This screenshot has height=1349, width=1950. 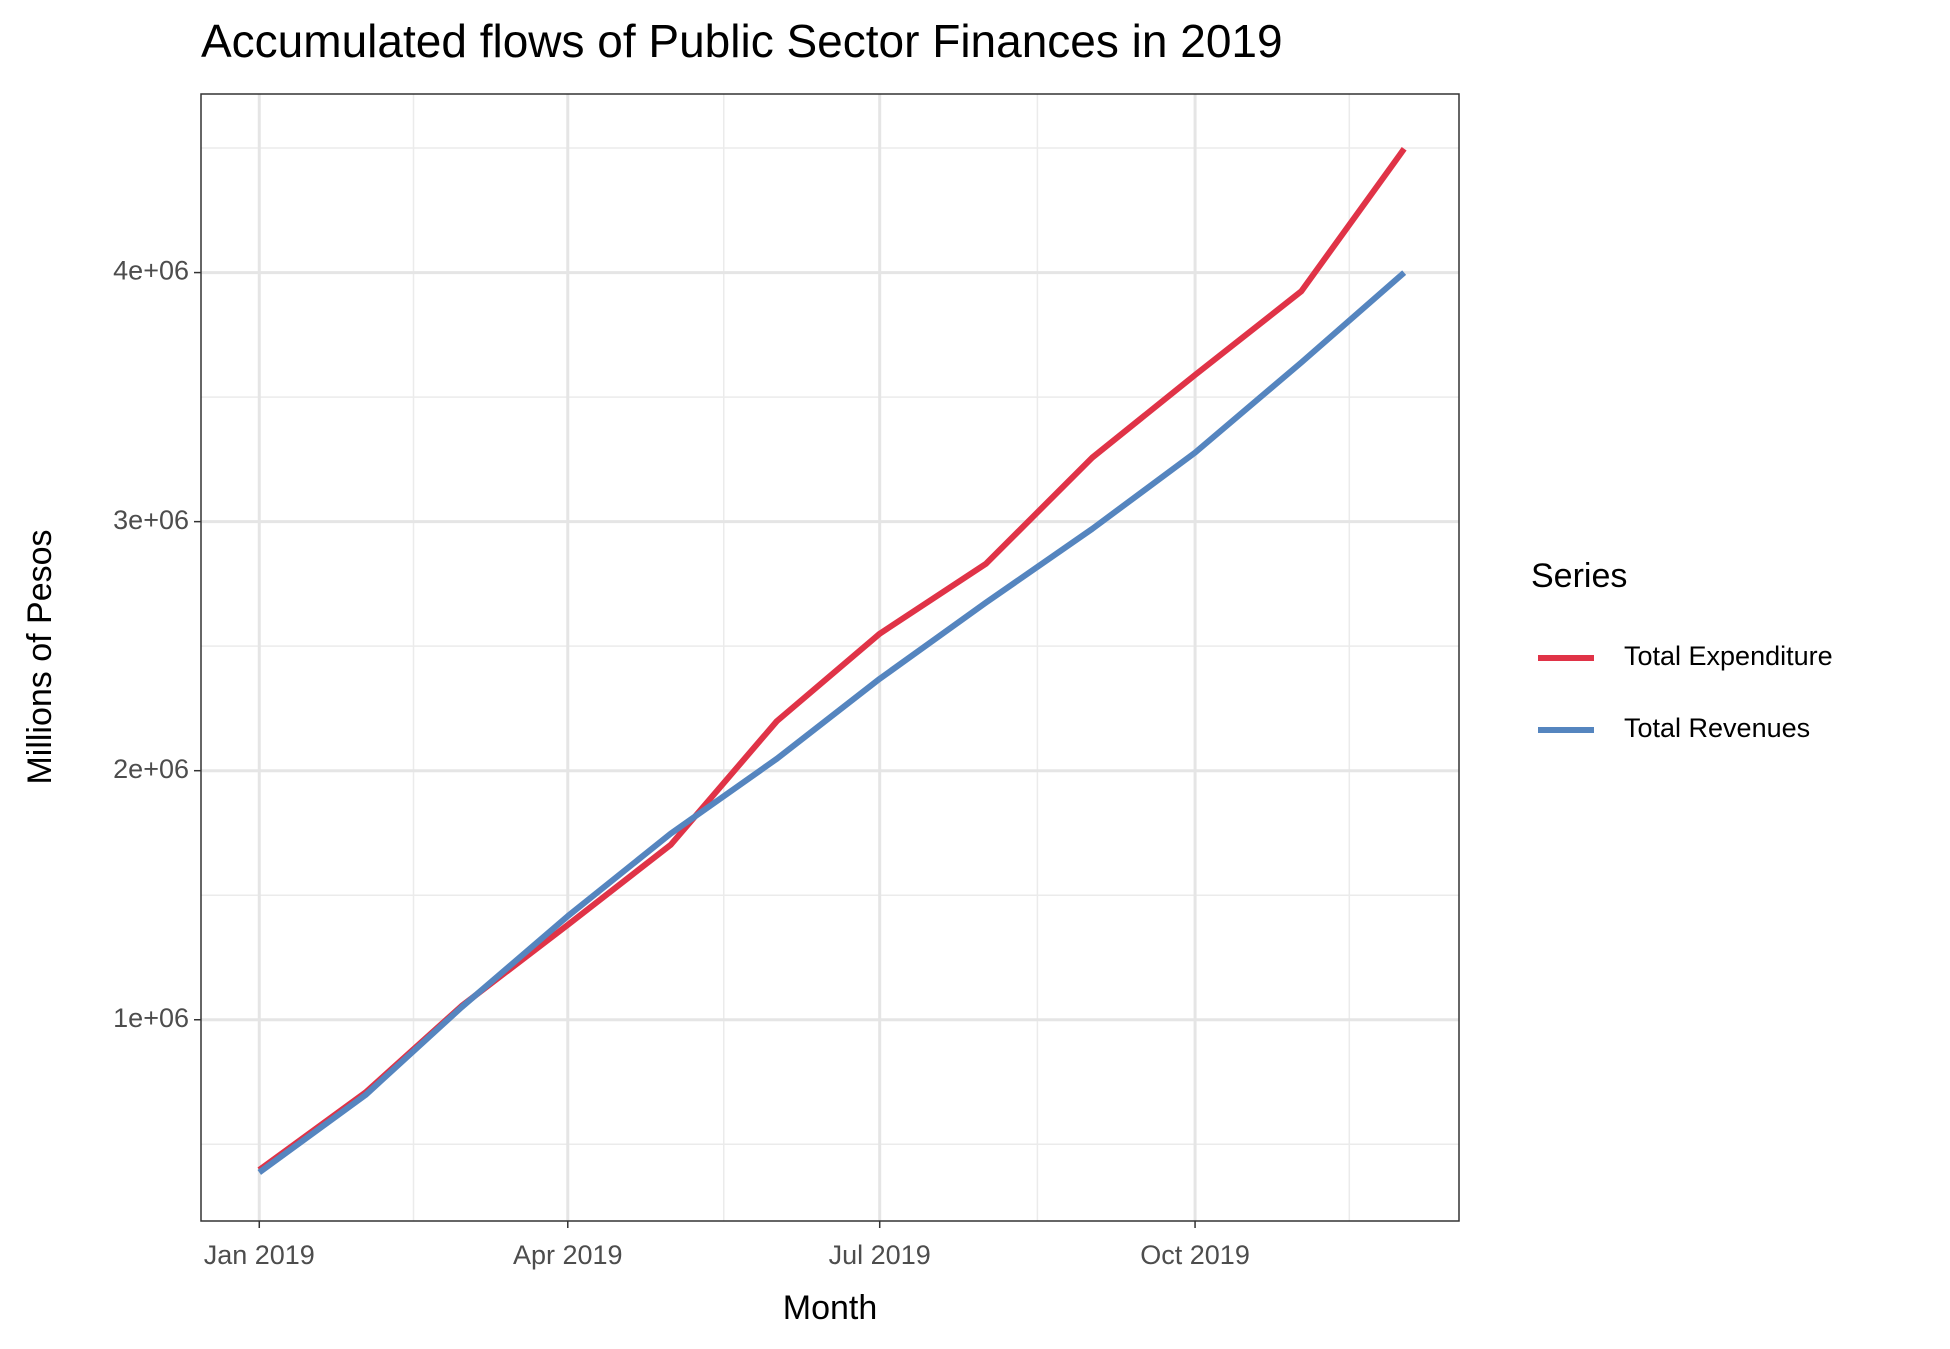 What do you see at coordinates (1728, 656) in the screenshot?
I see `legend-label: Total Expenditure` at bounding box center [1728, 656].